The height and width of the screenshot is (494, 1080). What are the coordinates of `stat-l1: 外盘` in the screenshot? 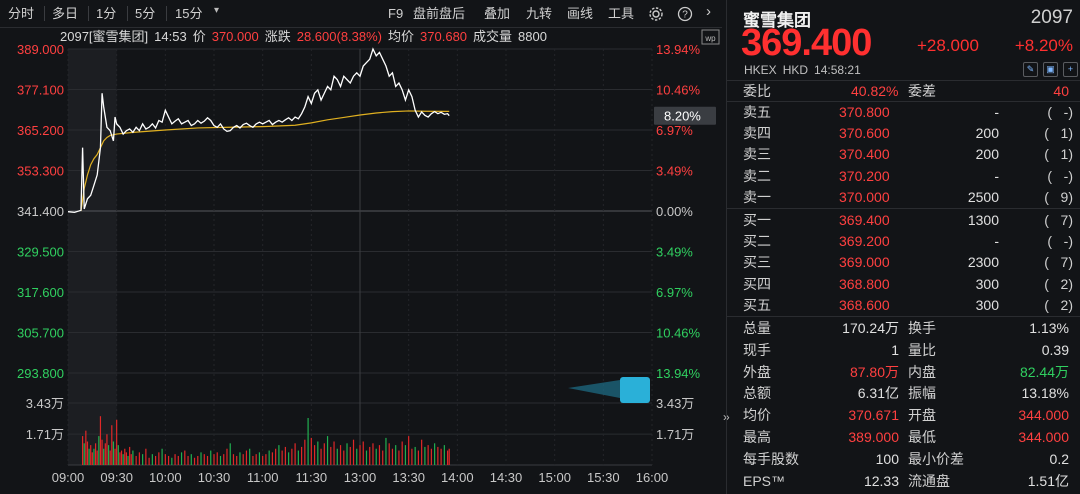 It's located at (757, 371).